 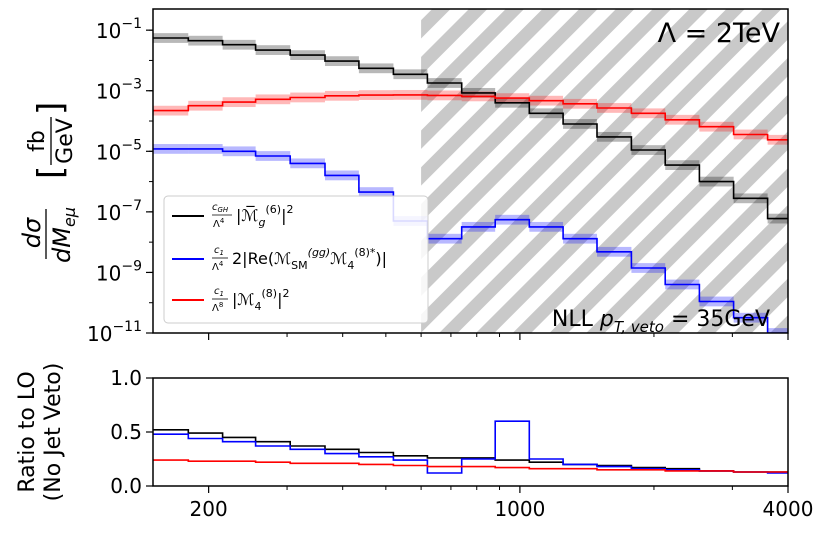 What do you see at coordinates (260, 300) in the screenshot?
I see `svg-text: |ℳ4(8)|2` at bounding box center [260, 300].